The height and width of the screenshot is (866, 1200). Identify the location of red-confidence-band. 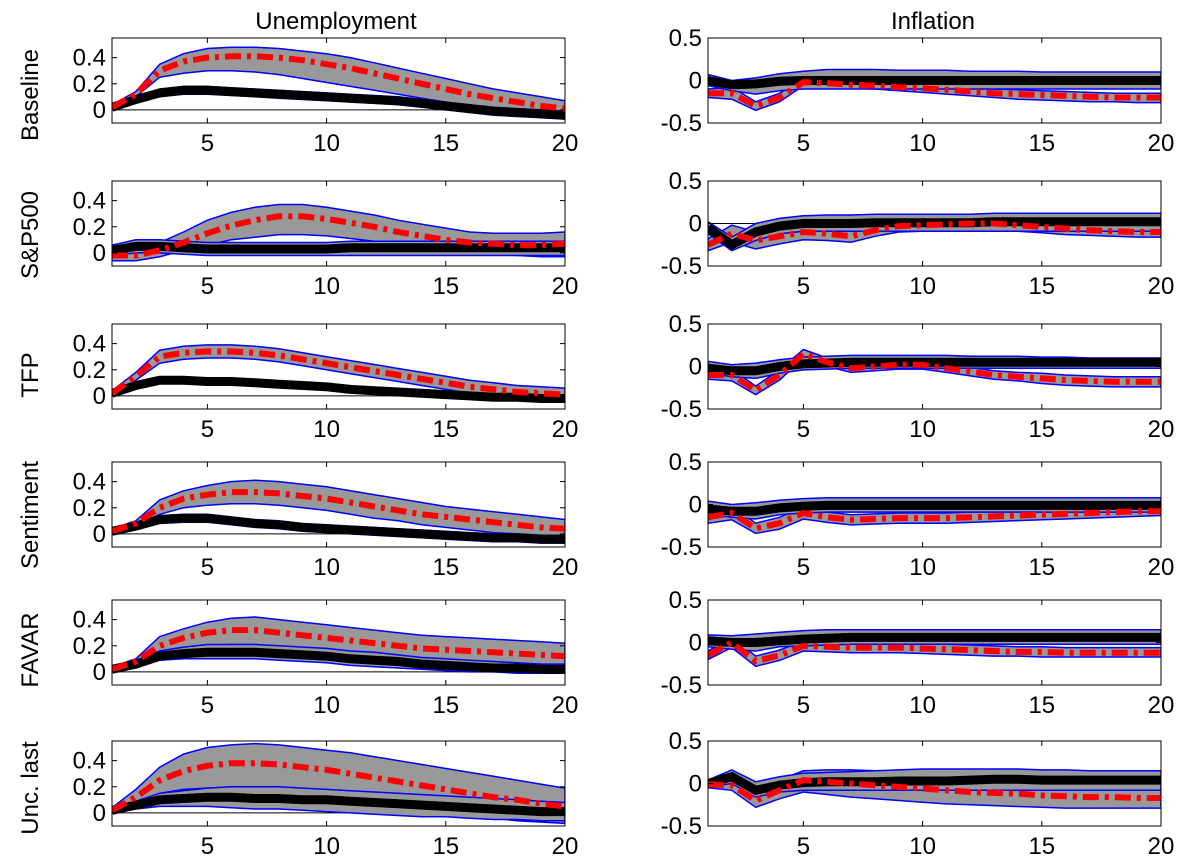
(338, 373).